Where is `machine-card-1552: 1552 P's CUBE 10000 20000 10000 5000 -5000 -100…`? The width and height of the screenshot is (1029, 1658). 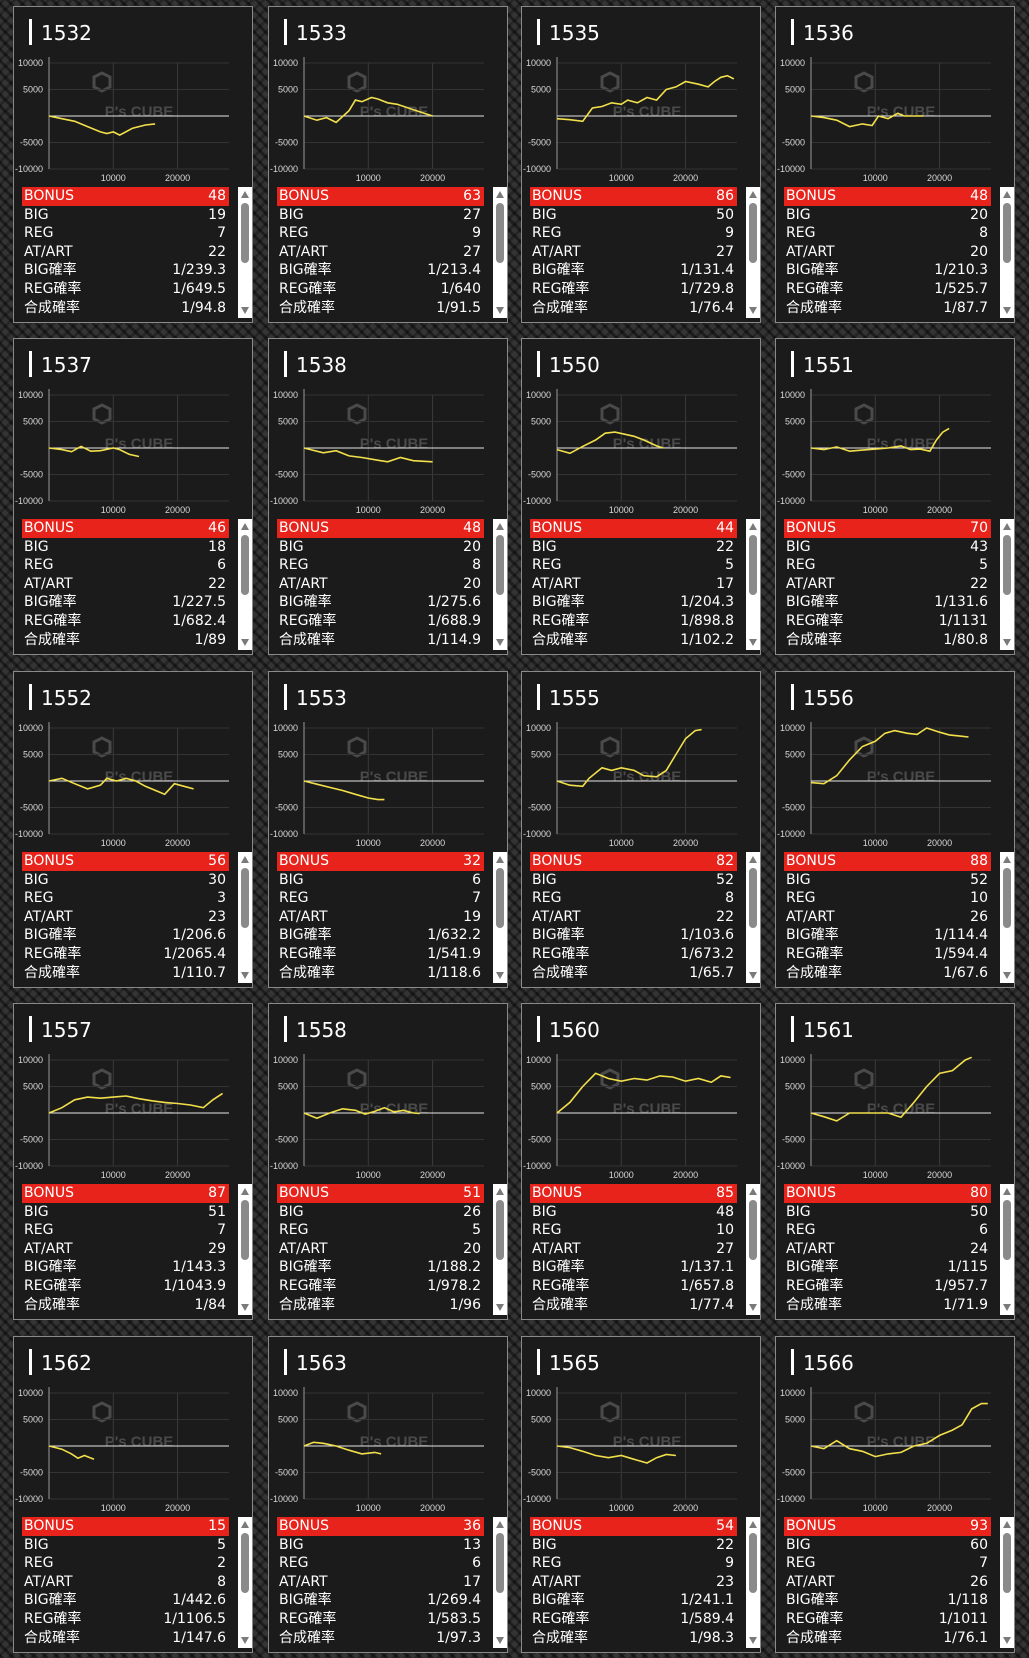 machine-card-1552: 1552 P's CUBE 10000 20000 10000 5000 -5000 -100… is located at coordinates (133, 829).